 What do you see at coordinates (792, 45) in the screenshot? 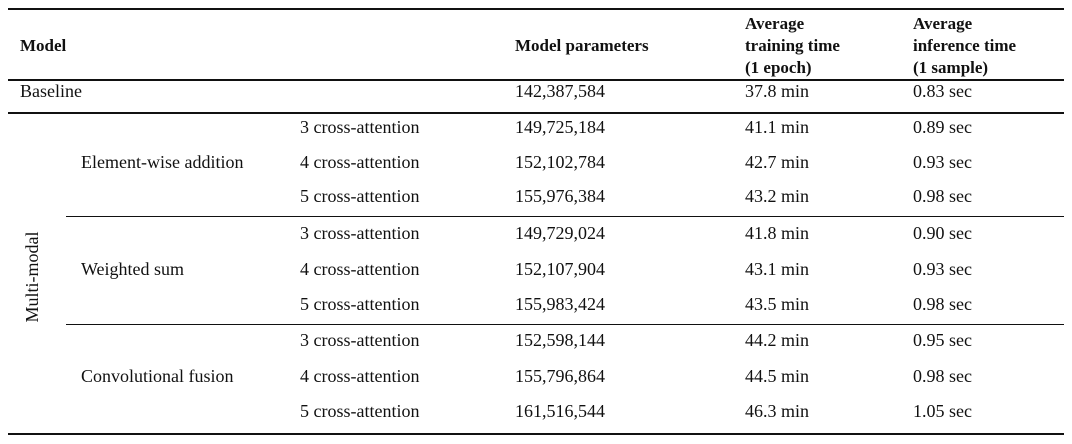
I see `header-training-line2: training time` at bounding box center [792, 45].